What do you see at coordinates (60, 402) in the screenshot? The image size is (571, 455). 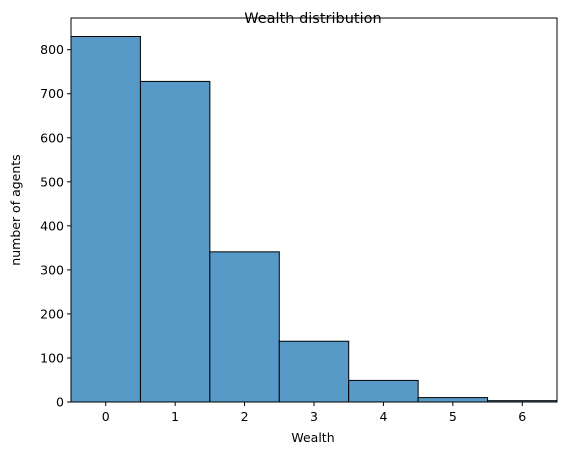 I see `y-tick-label: 0` at bounding box center [60, 402].